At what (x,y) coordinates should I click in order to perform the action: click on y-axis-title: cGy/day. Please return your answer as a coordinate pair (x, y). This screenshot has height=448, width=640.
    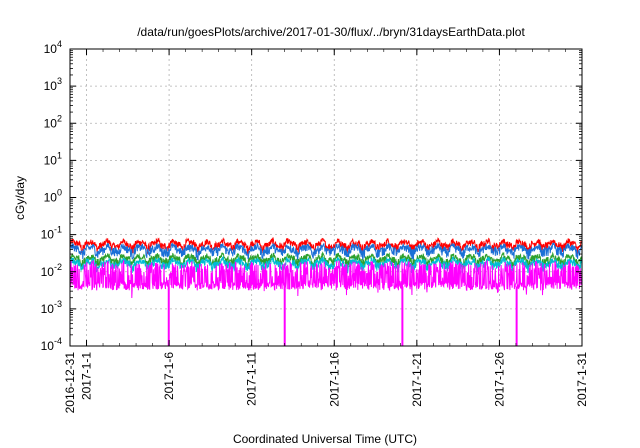
    Looking at the image, I should click on (20, 198).